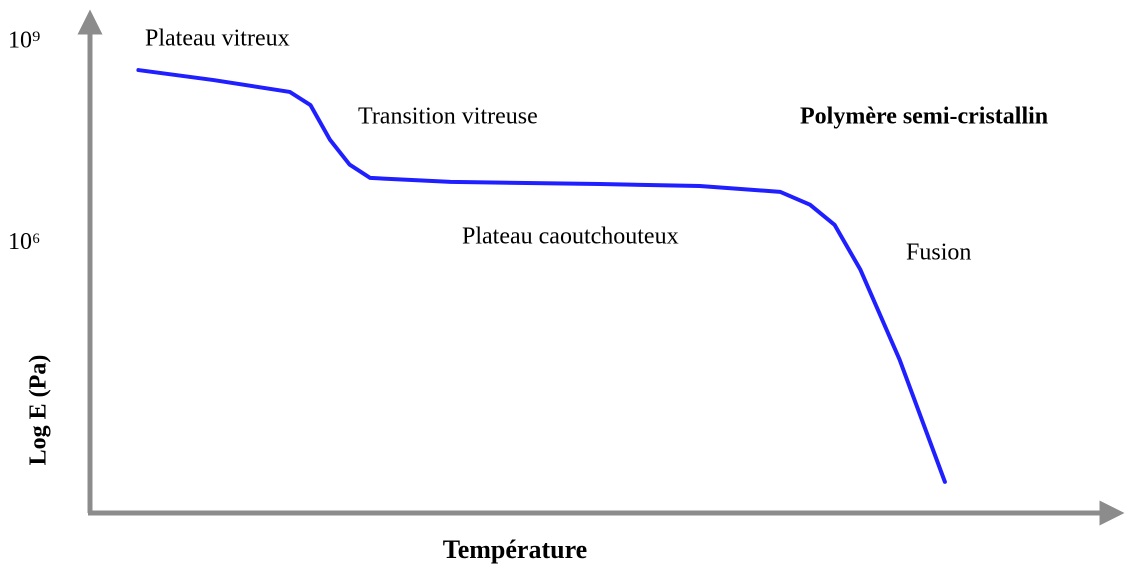 Image resolution: width=1138 pixels, height=565 pixels. Describe the element at coordinates (938, 253) in the screenshot. I see `annotation: Fusion` at that location.